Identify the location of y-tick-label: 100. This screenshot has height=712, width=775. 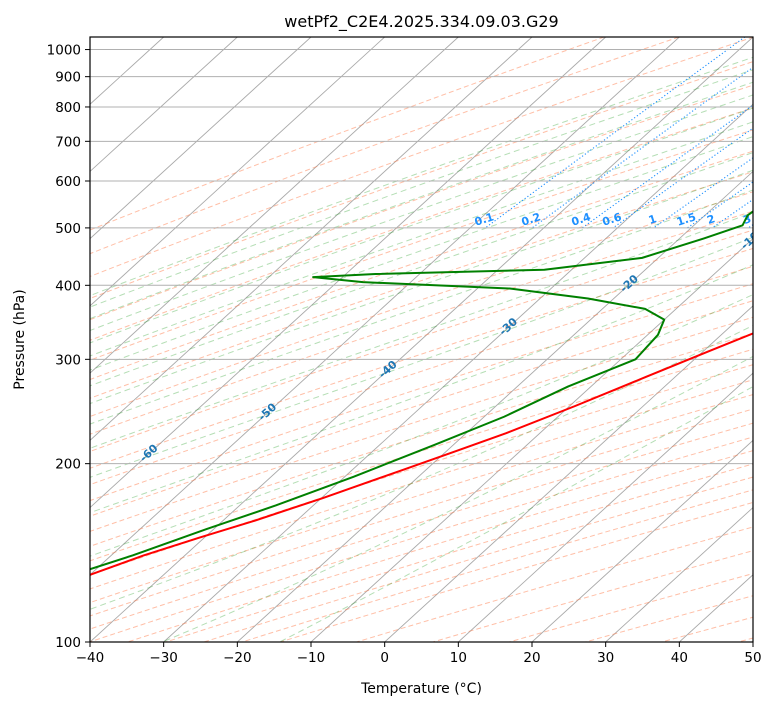
(68, 643).